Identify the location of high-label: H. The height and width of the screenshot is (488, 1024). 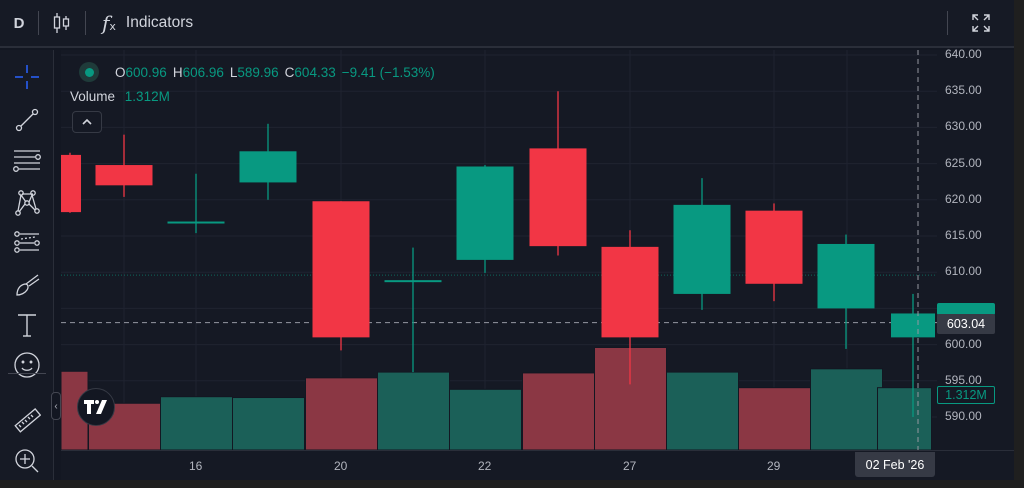
(177, 72).